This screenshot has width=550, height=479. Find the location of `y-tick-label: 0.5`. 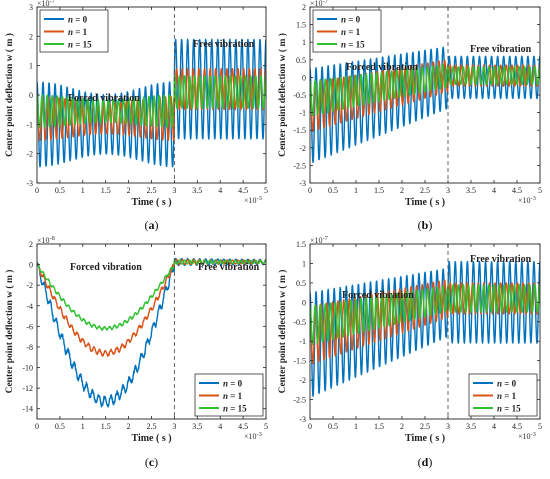

y-tick-label: 0.5 is located at coordinates (301, 60).